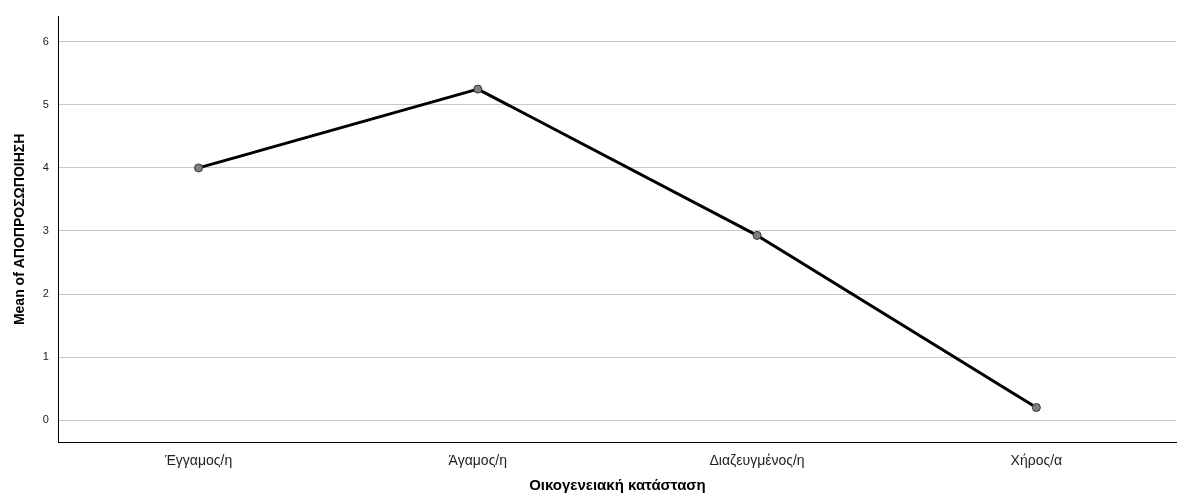 The image size is (1186, 503). I want to click on y-tick-label: 2, so click(45, 293).